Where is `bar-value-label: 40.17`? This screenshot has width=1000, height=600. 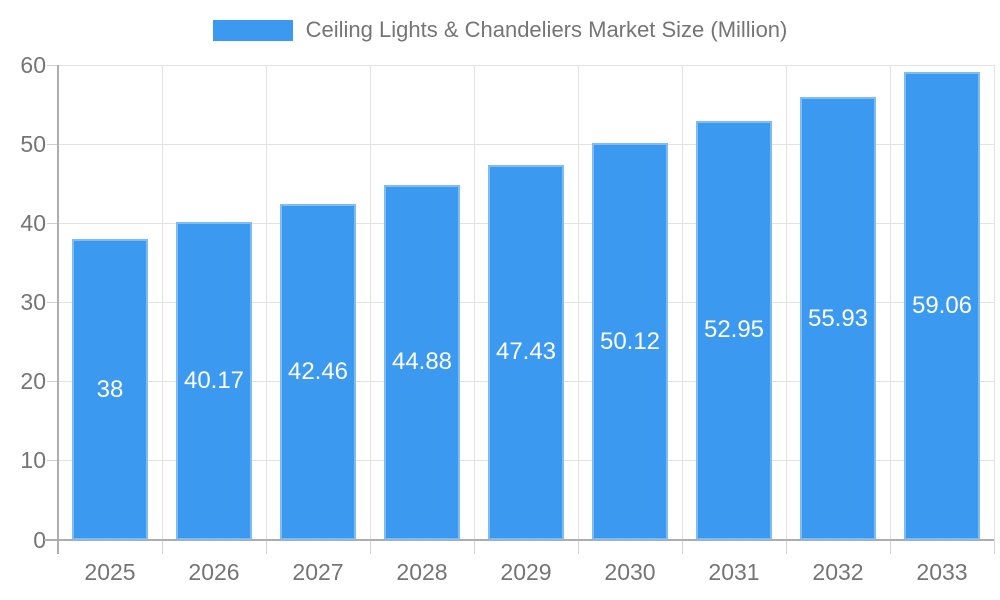
bar-value-label: 40.17 is located at coordinates (214, 380).